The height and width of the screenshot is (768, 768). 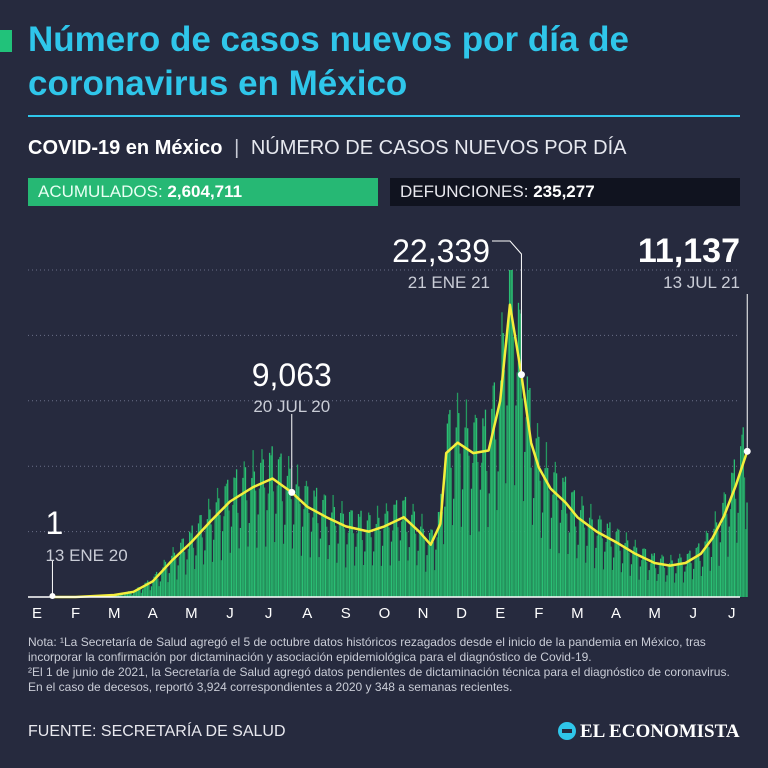 What do you see at coordinates (153, 613) in the screenshot?
I see `x-tick-label: A` at bounding box center [153, 613].